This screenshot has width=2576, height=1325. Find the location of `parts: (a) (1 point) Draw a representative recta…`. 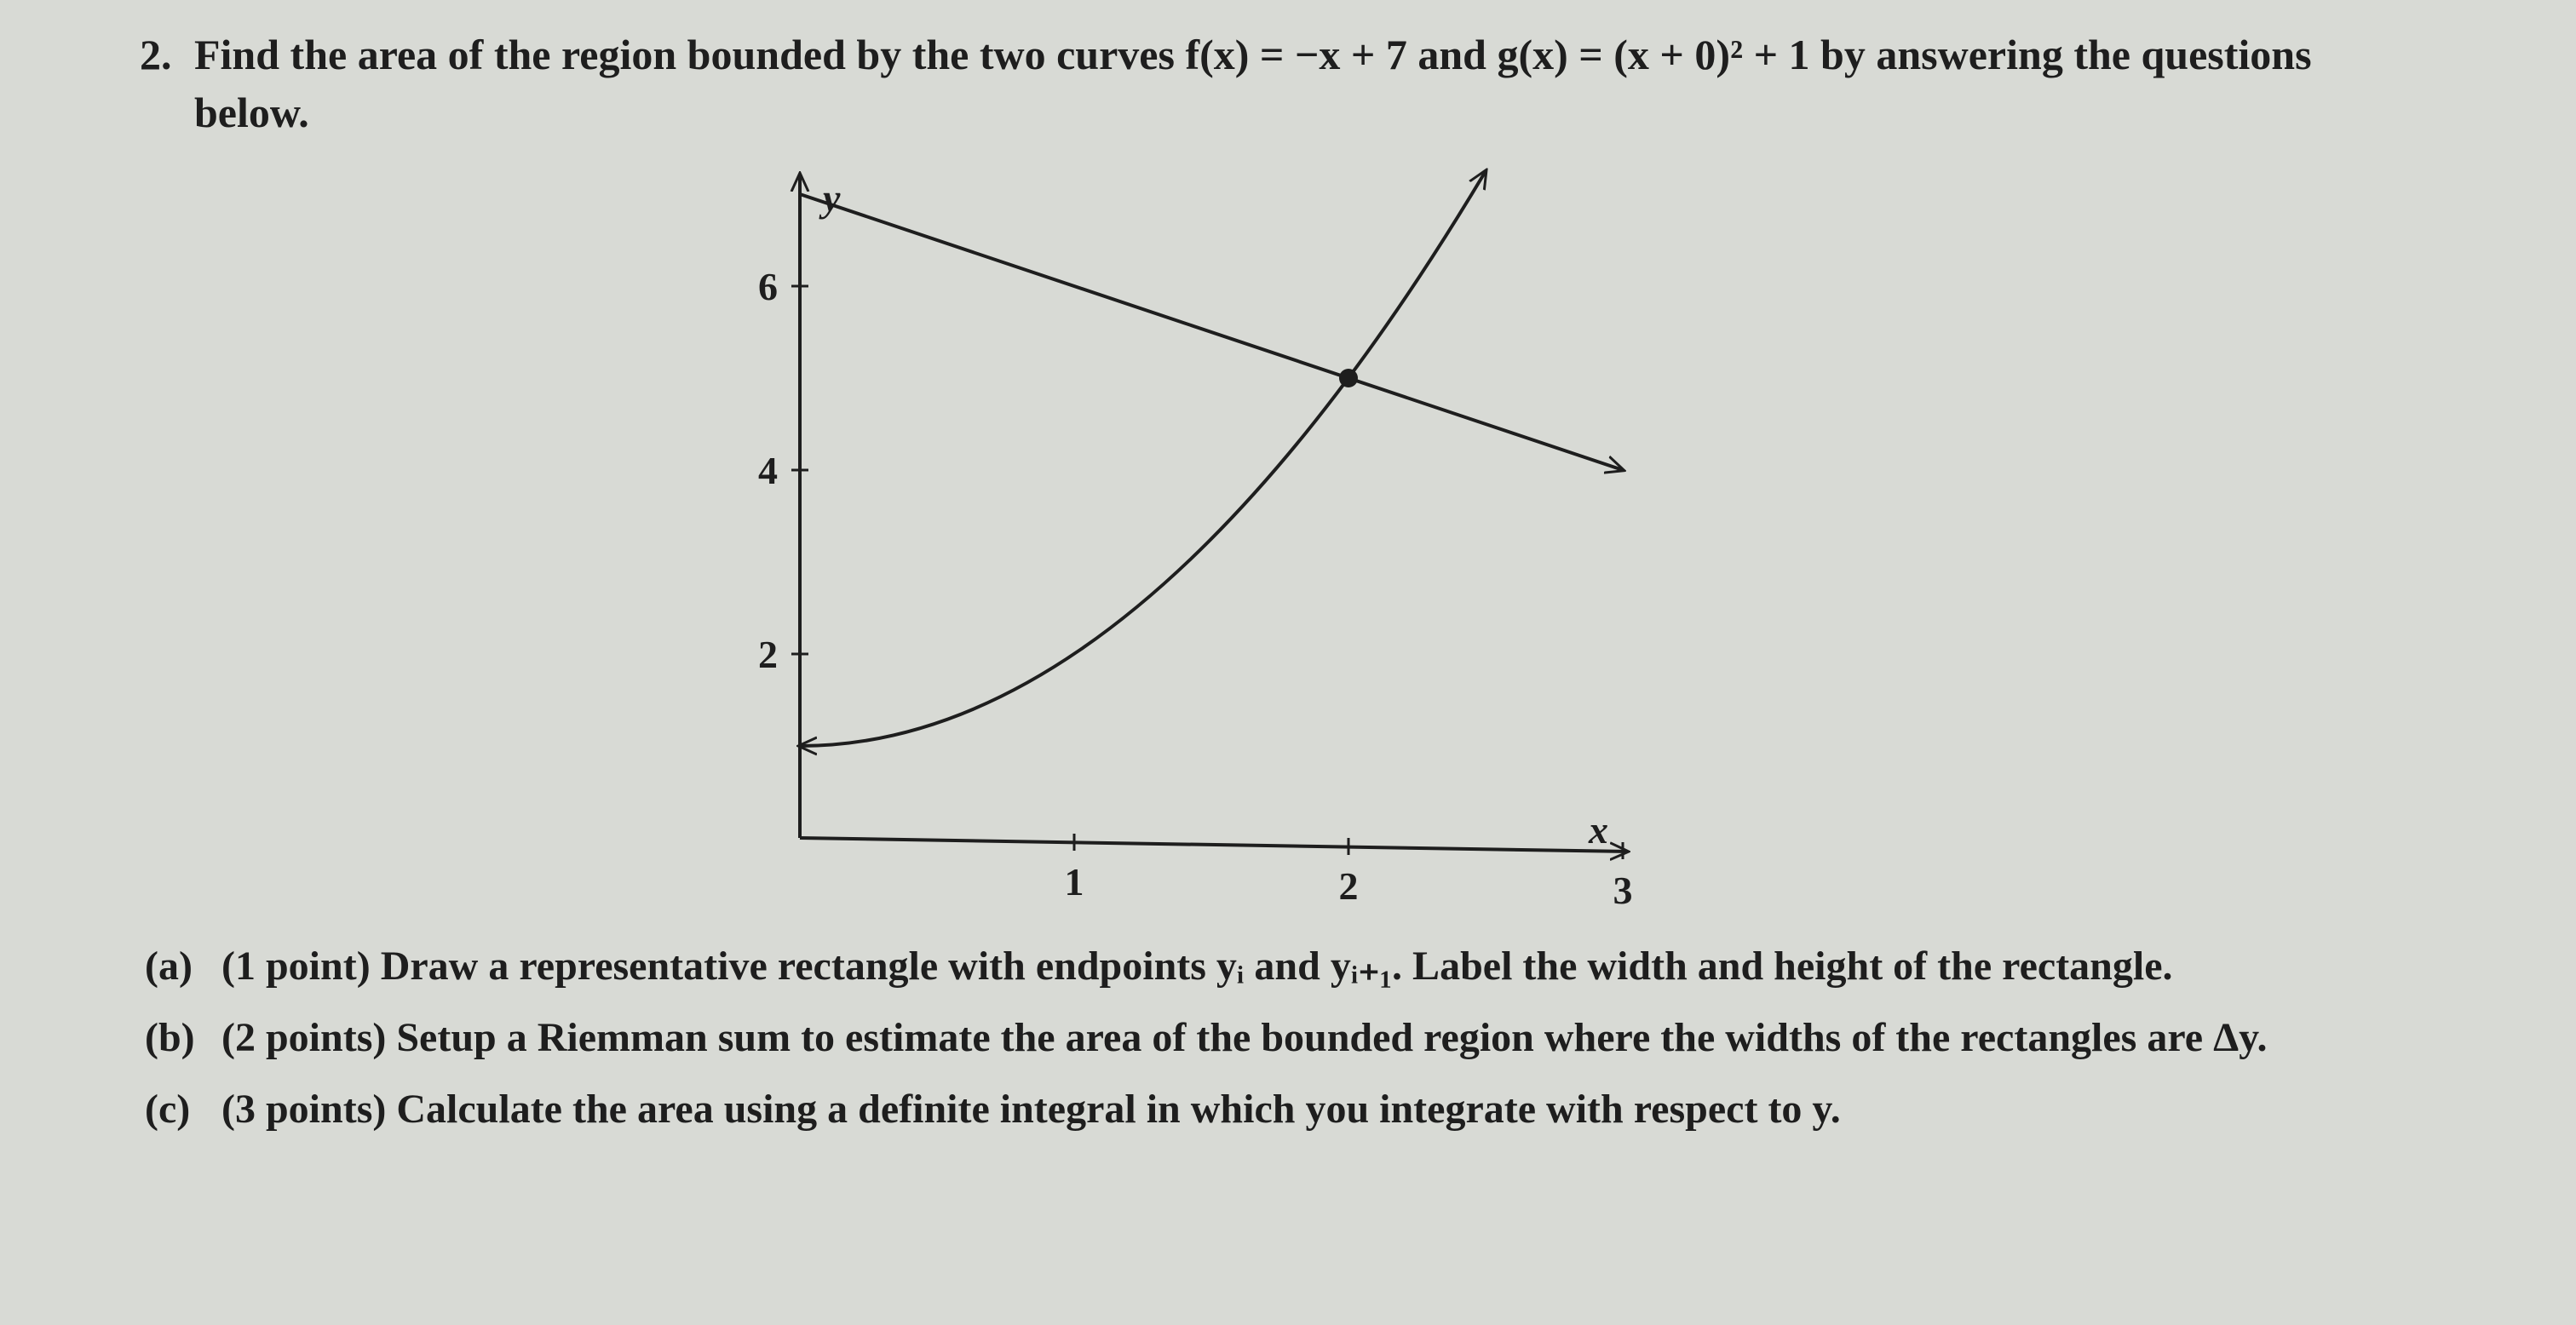

parts: (a) (1 point) Draw a representative recta… is located at coordinates (1253, 1048).